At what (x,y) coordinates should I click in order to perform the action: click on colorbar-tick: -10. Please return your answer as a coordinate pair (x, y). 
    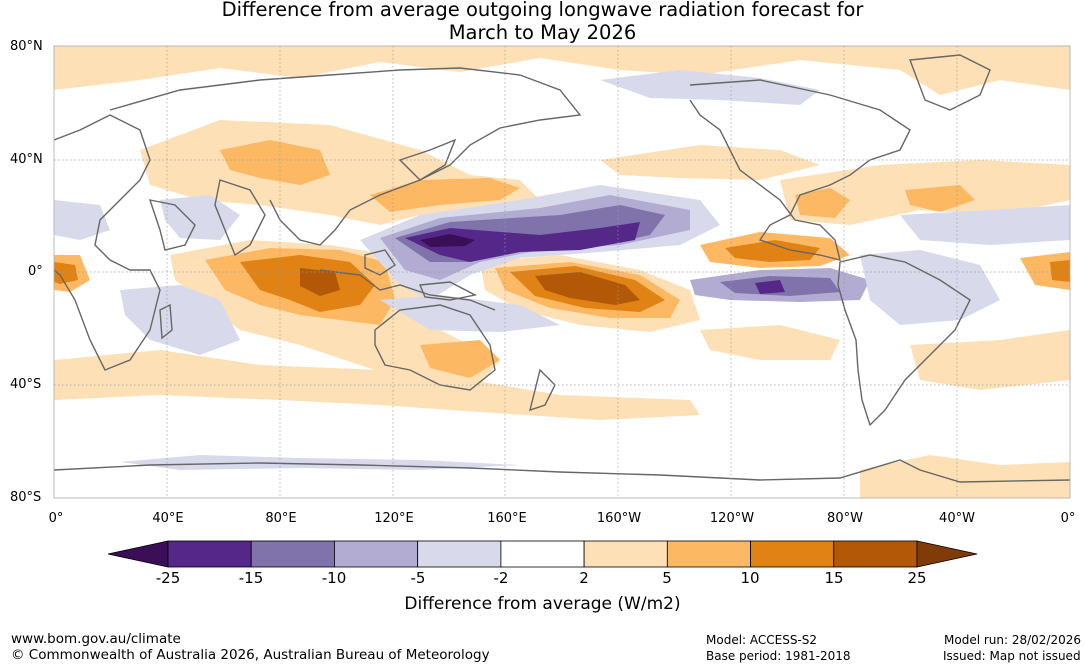
    Looking at the image, I should click on (334, 578).